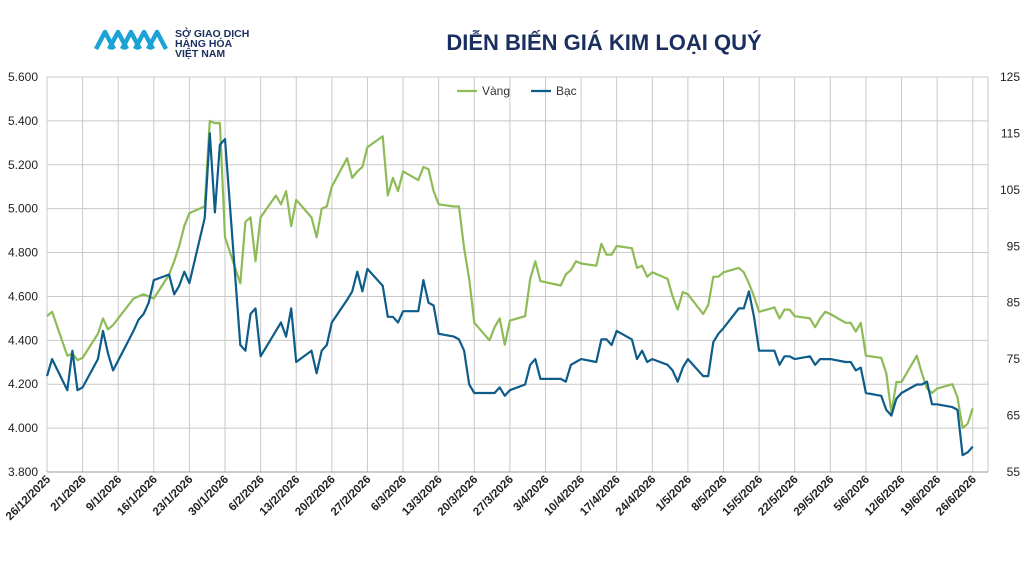 The image size is (1024, 581). What do you see at coordinates (1014, 246) in the screenshot?
I see `y-right-tick-label: 95` at bounding box center [1014, 246].